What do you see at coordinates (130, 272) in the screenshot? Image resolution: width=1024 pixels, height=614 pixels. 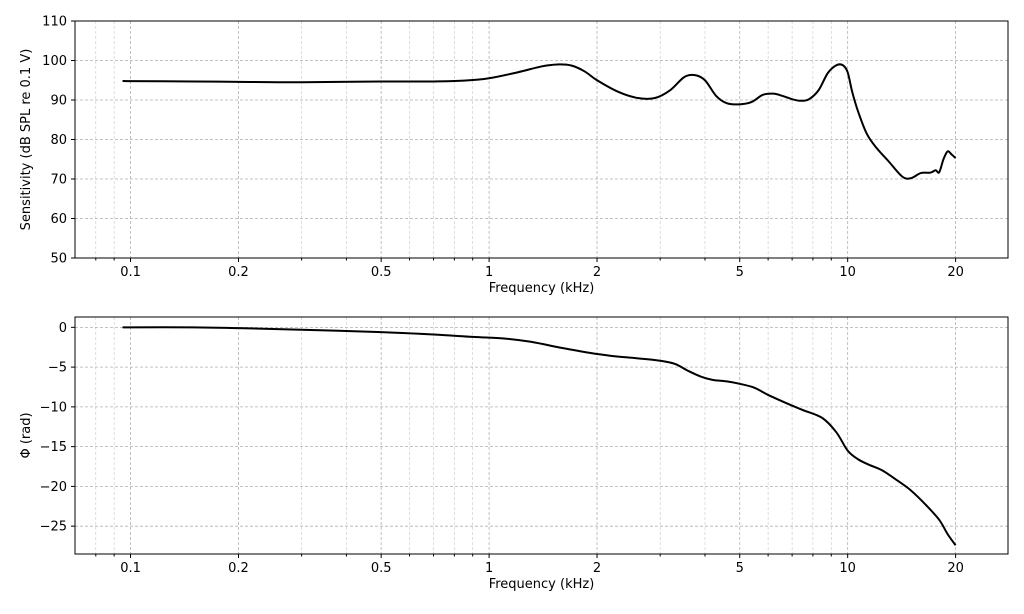 I see `sensitivity-x-tick-label: 0.1` at bounding box center [130, 272].